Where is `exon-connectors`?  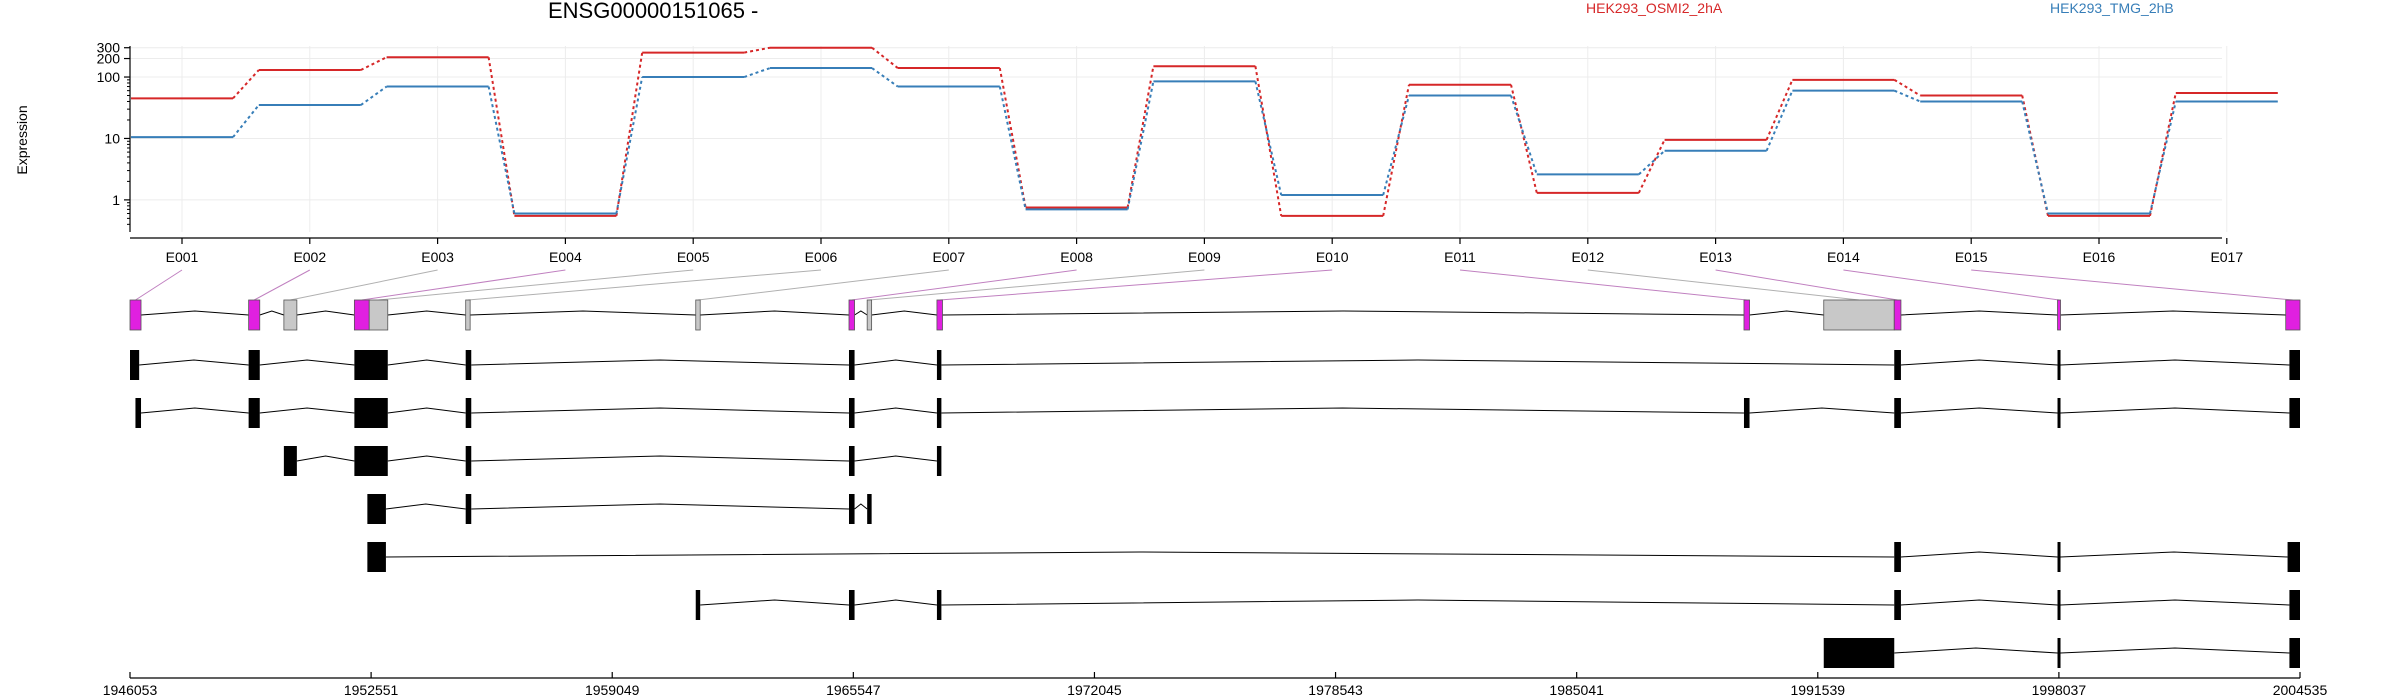
exon-connectors is located at coordinates (1214, 285).